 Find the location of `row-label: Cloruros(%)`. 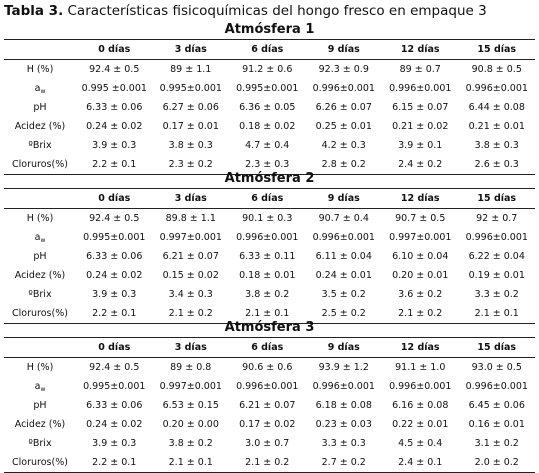

row-label: Cloruros(%) is located at coordinates (40, 463).